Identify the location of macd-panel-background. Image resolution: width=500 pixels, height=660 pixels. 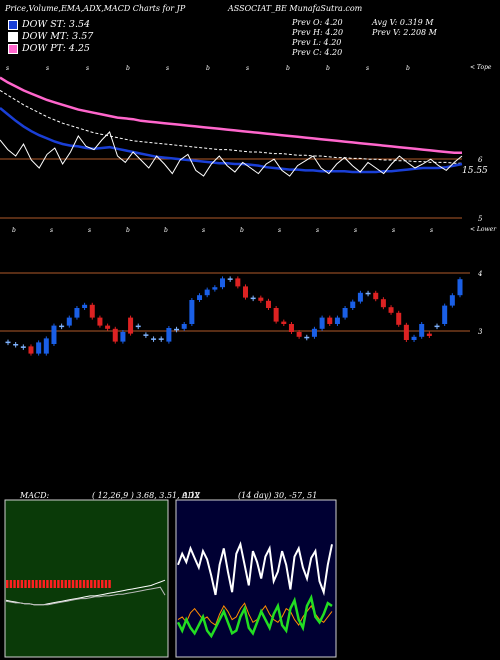
(86, 578).